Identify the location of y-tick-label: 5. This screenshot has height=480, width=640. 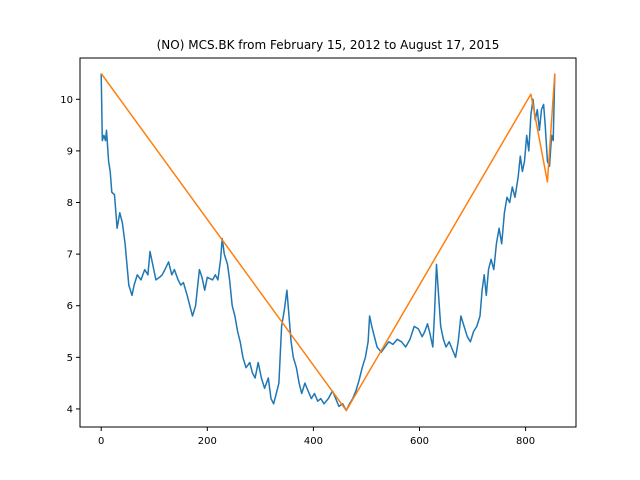
(70, 358).